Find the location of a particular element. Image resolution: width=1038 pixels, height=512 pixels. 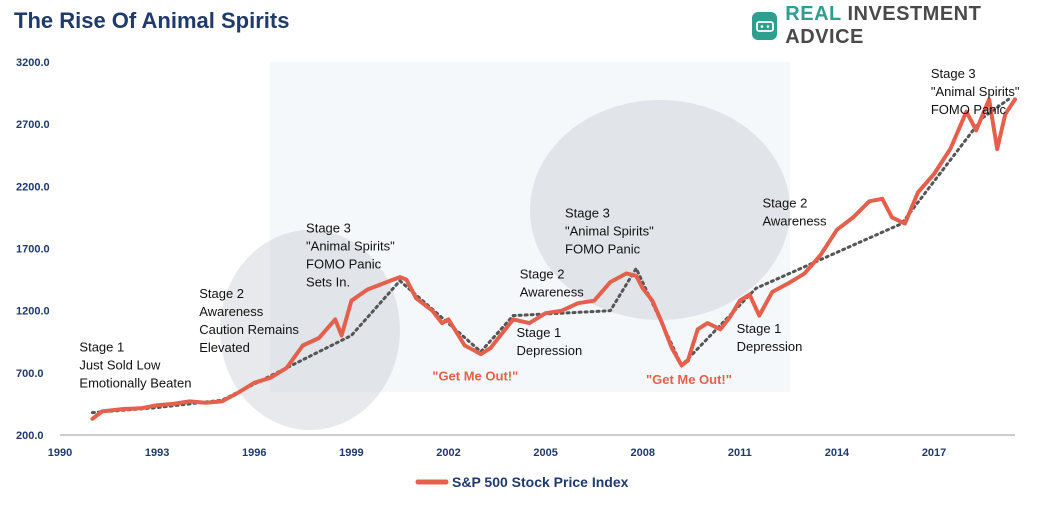

x-tick-label: 1990 is located at coordinates (60, 453).